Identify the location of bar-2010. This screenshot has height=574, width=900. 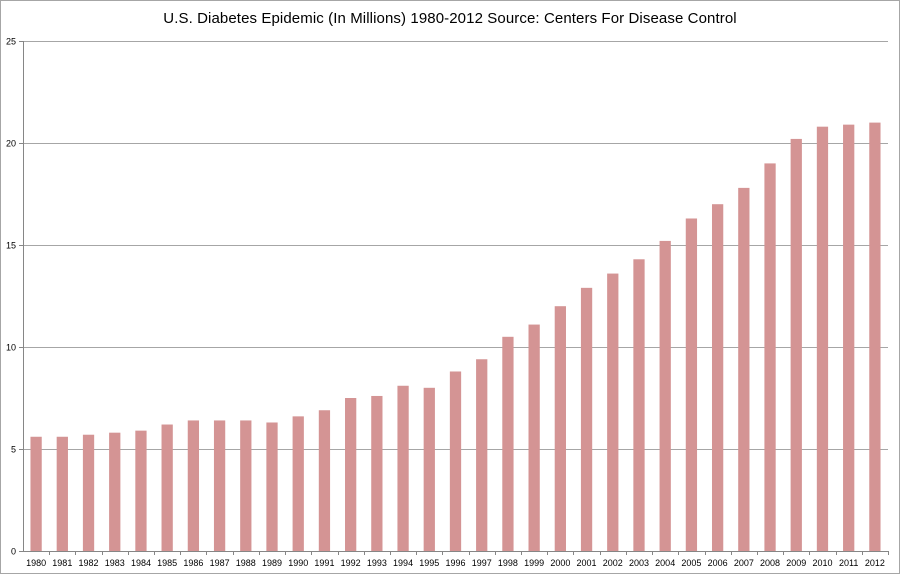
(822, 339).